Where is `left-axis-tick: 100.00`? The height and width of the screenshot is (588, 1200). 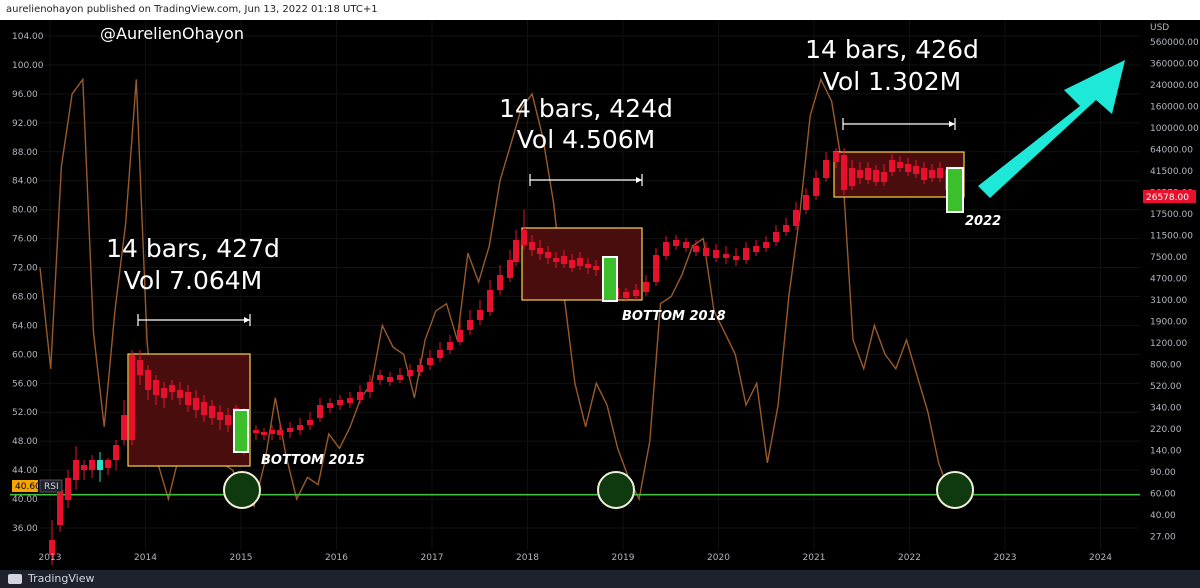 left-axis-tick: 100.00 is located at coordinates (28, 66).